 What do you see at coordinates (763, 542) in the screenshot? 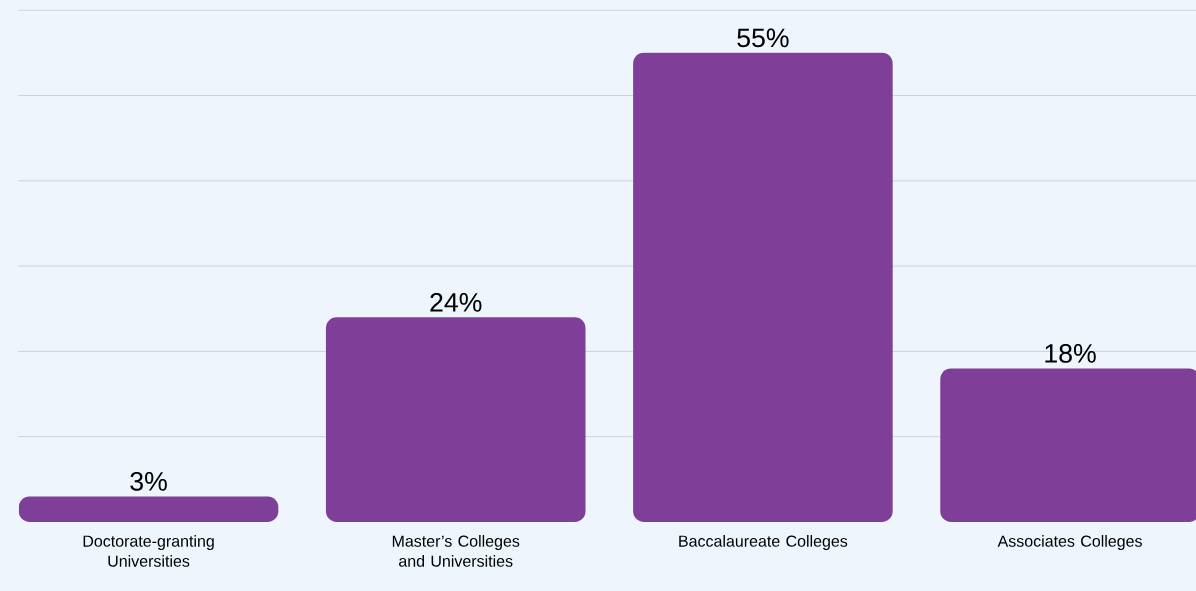
I see `x-tick-label: Baccalaureate Colleges` at bounding box center [763, 542].